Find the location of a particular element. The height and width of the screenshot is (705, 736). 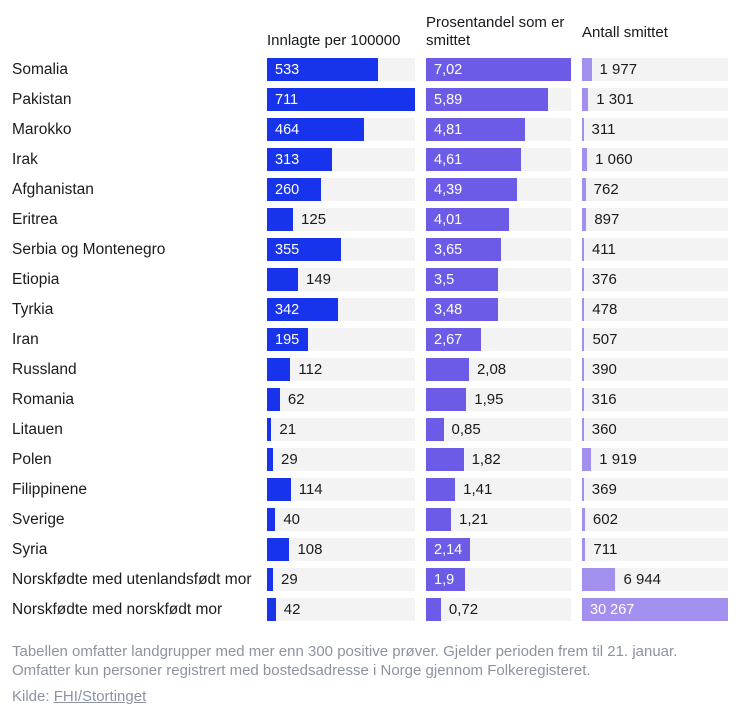

bar-value: 149 is located at coordinates (319, 279).